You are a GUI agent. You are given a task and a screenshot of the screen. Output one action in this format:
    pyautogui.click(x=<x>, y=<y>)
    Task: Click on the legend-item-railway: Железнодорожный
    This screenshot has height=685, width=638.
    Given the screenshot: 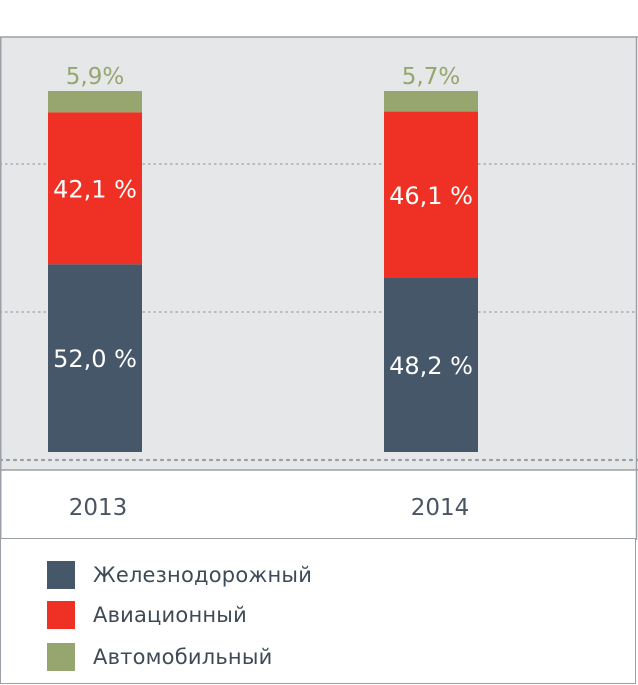 What is the action you would take?
    pyautogui.click(x=179, y=575)
    